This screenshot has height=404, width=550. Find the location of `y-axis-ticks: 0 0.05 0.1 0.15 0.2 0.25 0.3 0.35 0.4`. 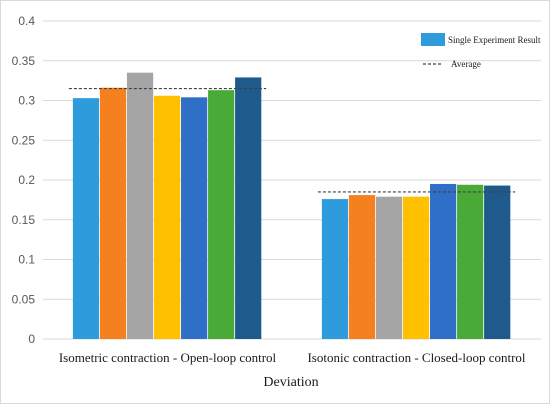

y-axis-ticks: 0 0.05 0.1 0.15 0.2 0.25 0.3 0.35 0.4 is located at coordinates (24, 180).